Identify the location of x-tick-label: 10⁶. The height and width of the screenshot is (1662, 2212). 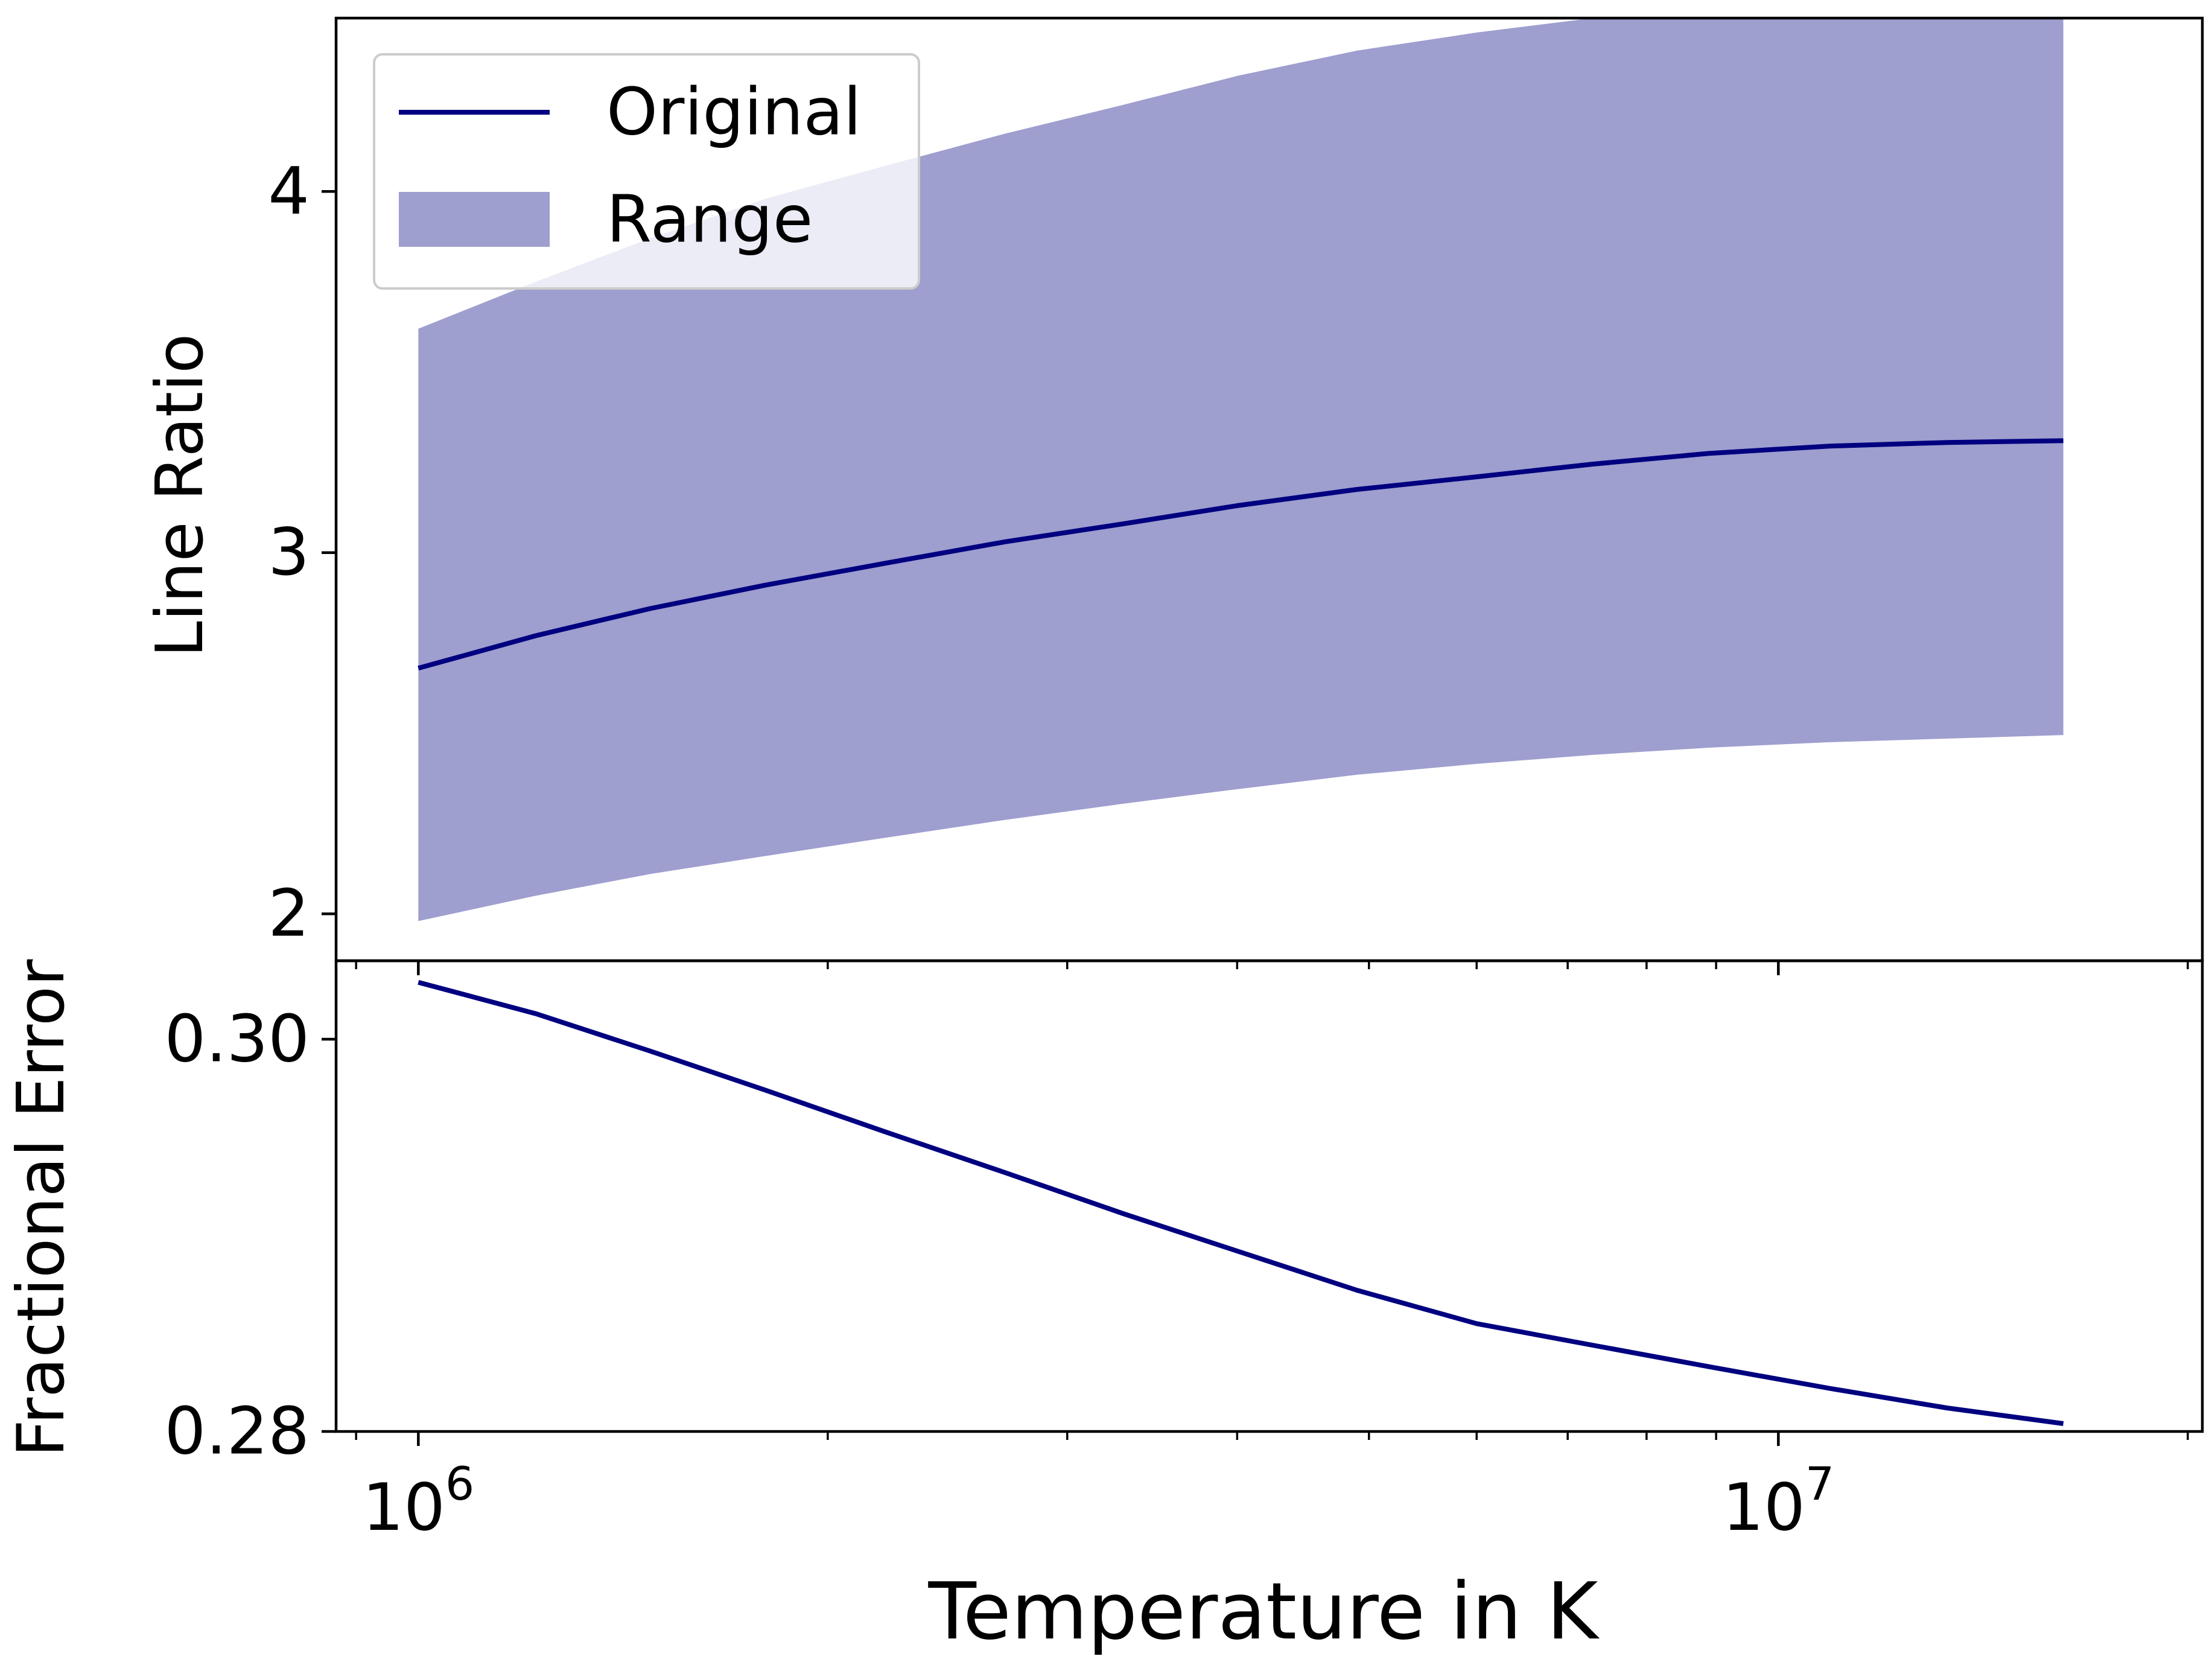
(418, 1501).